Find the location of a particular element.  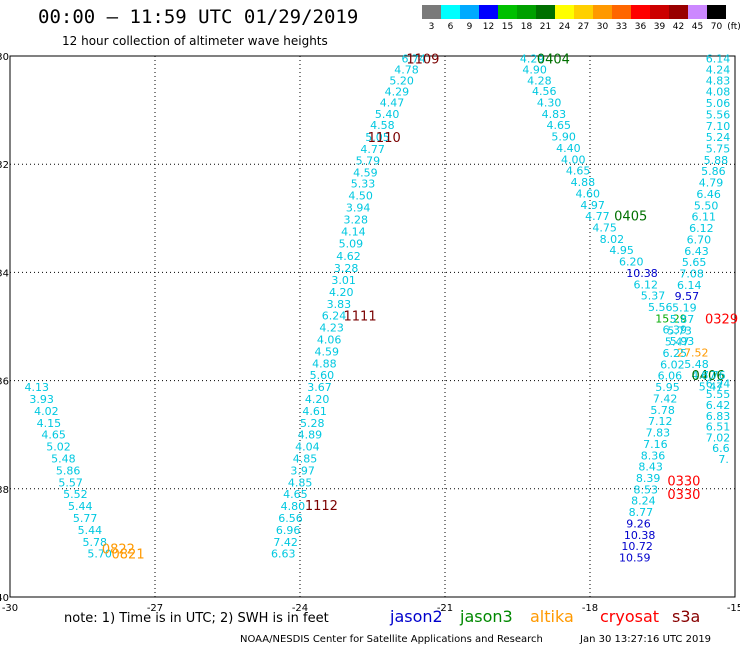

wave-height-value: 5.87 is located at coordinates (682, 319).